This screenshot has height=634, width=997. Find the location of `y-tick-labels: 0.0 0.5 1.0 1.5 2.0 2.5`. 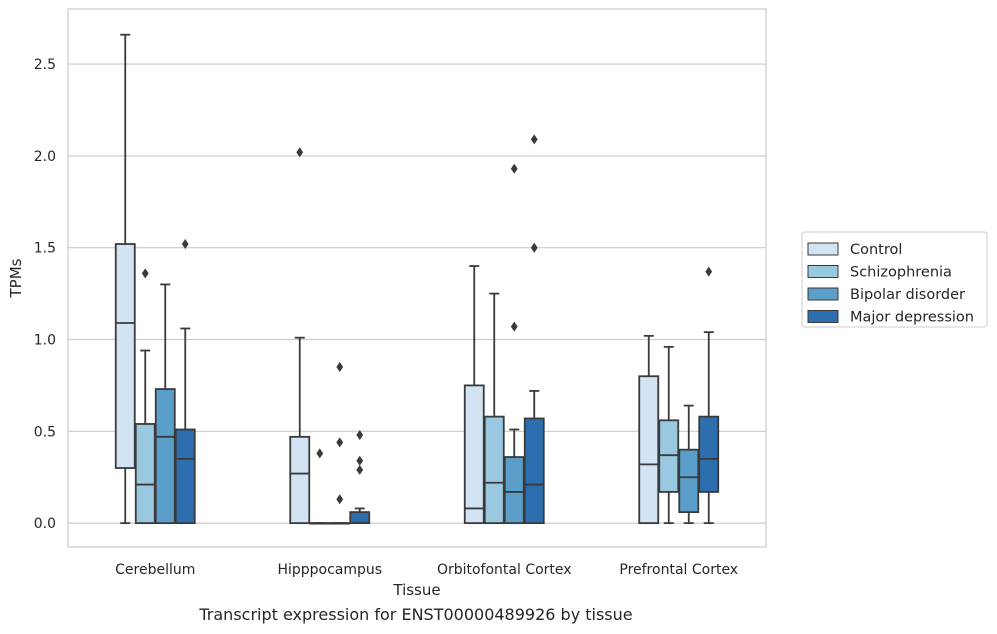

y-tick-labels: 0.0 0.5 1.0 1.5 2.0 2.5 is located at coordinates (45, 294).